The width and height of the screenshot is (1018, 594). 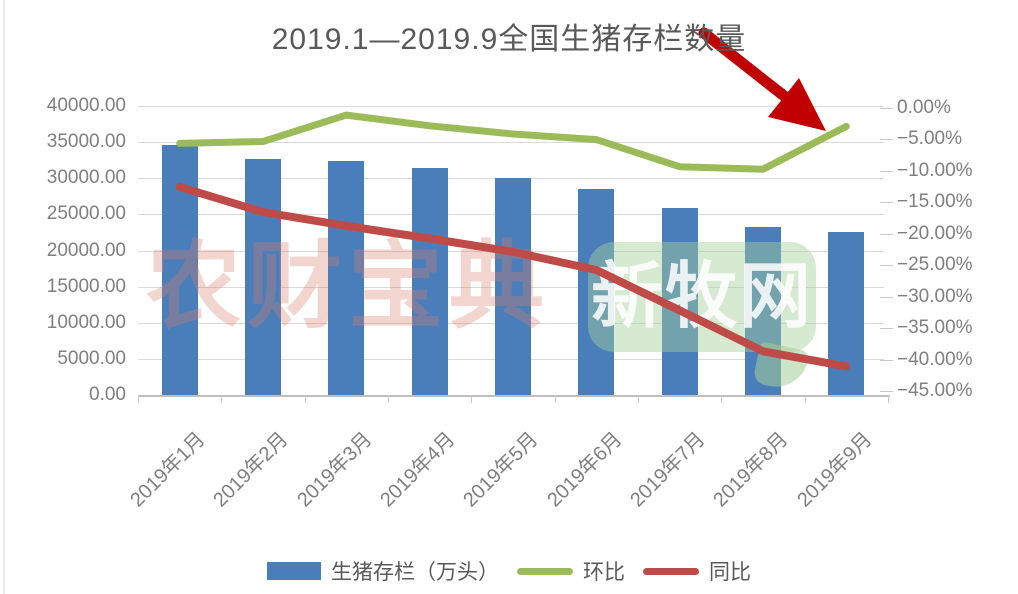 I want to click on chart-legend: 生猪存栏（万头） 环比 同比, so click(x=509, y=571).